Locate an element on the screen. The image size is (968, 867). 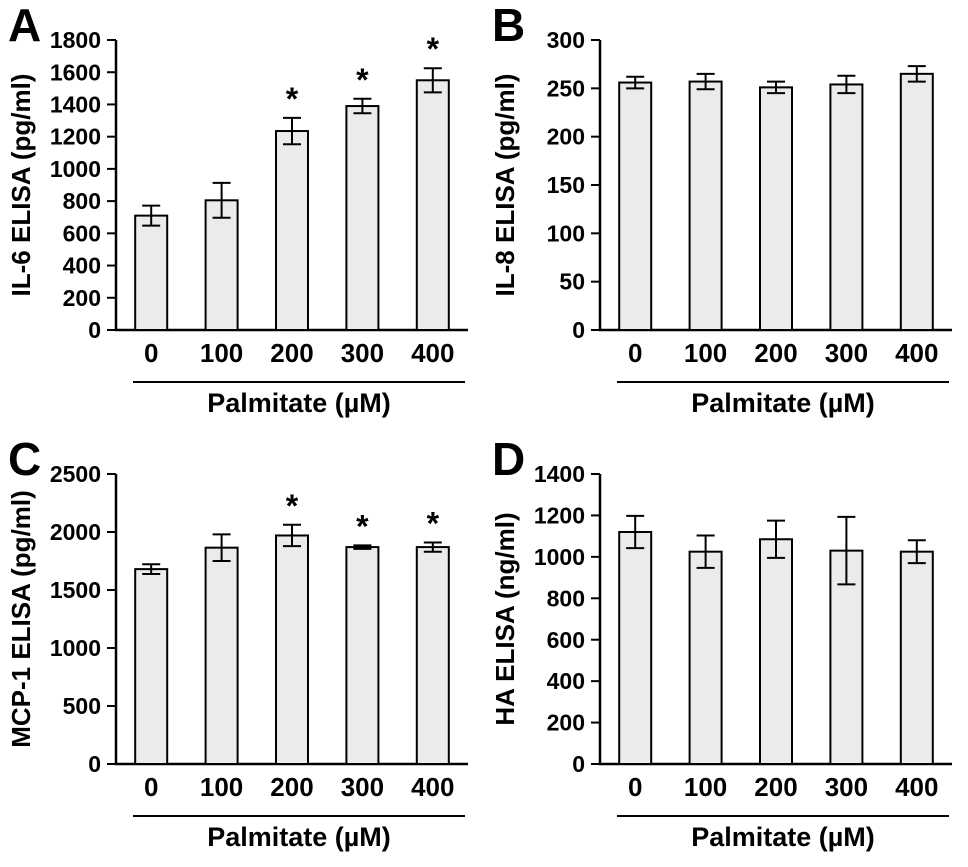
y-tick-label: 1500 is located at coordinates (75, 590).